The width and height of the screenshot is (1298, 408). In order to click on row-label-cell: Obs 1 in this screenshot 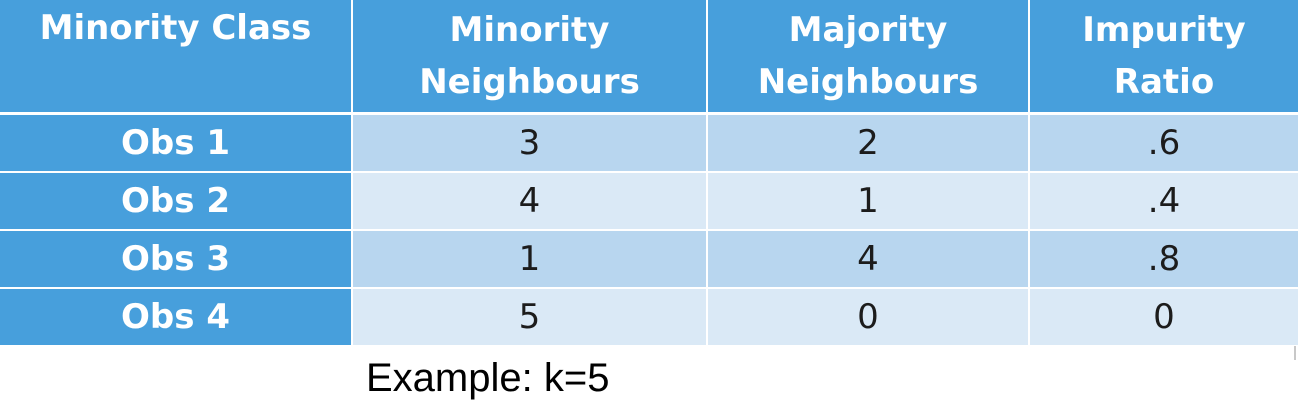, I will do `click(176, 142)`.